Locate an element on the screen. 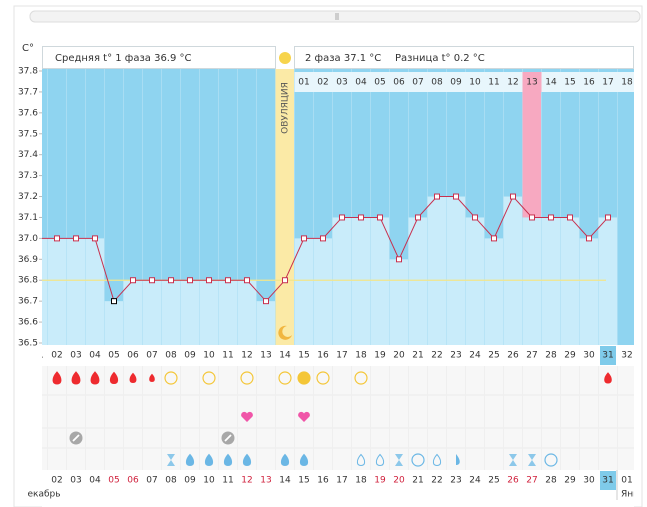 This screenshot has width=647, height=507. sun-icon is located at coordinates (285, 58).